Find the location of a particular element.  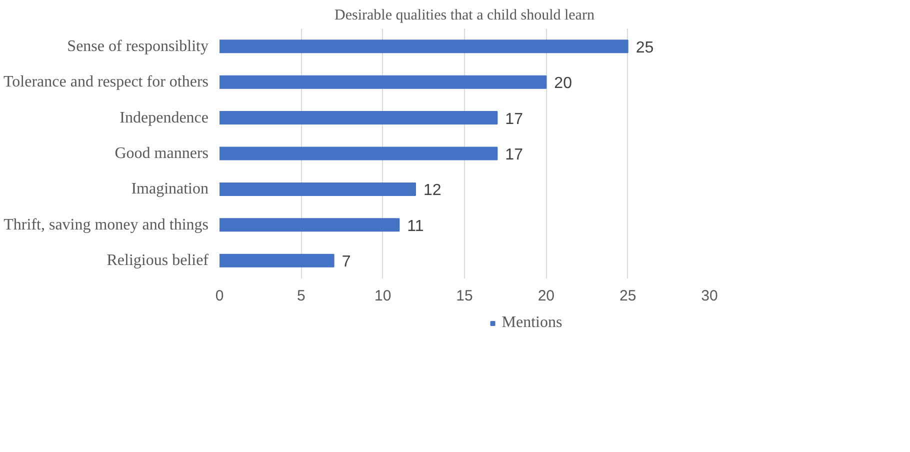

x-tick-label: 10 is located at coordinates (383, 296).